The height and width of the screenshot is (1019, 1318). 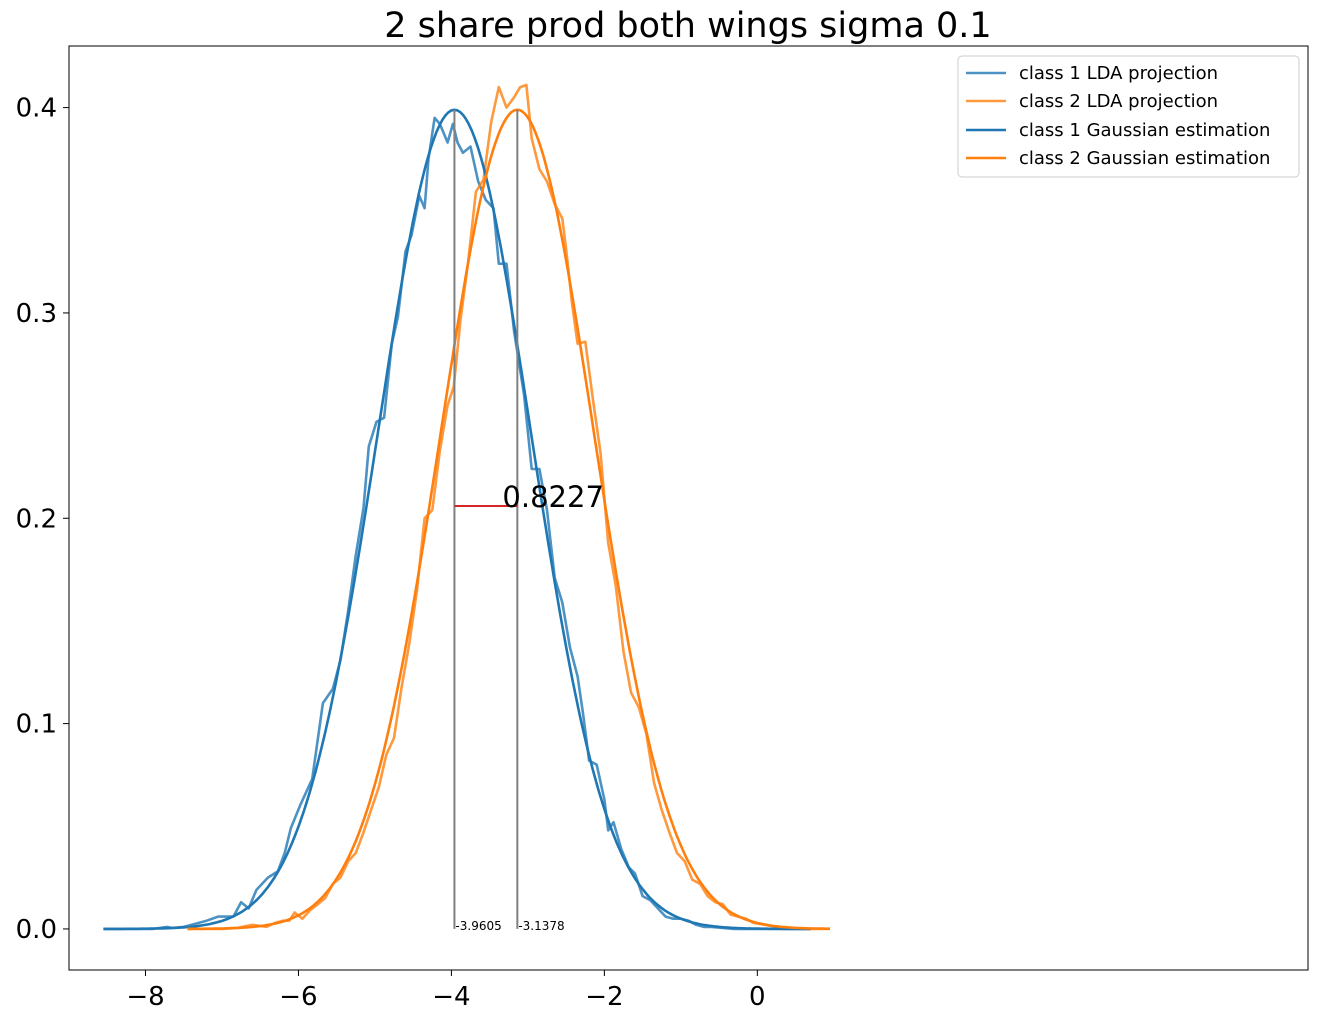 What do you see at coordinates (1118, 73) in the screenshot?
I see `legend-label-class1-lda: class 1 LDA projection` at bounding box center [1118, 73].